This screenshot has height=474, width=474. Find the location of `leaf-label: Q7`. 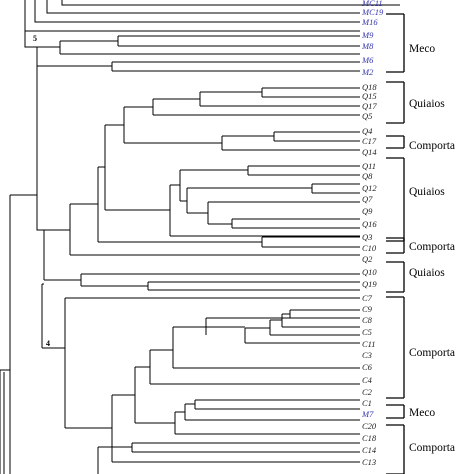

leaf-label: Q7 is located at coordinates (367, 199).